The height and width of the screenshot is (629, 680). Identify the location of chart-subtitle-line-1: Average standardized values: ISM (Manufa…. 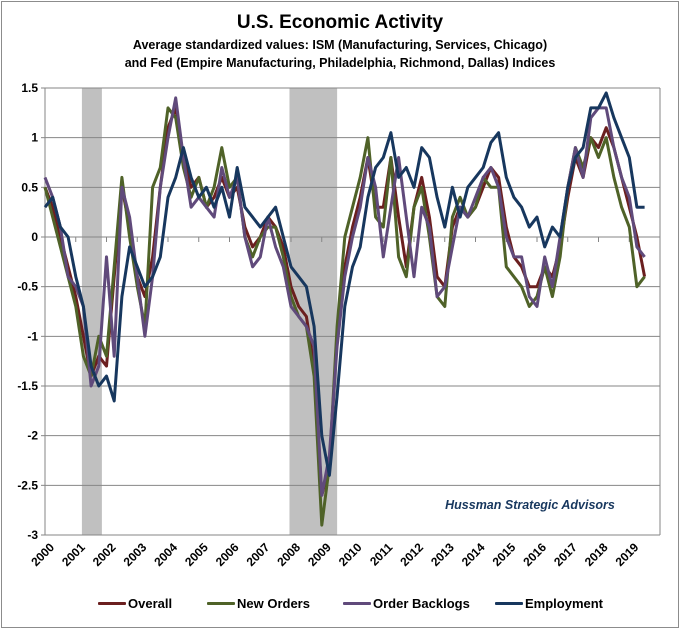
(340, 45).